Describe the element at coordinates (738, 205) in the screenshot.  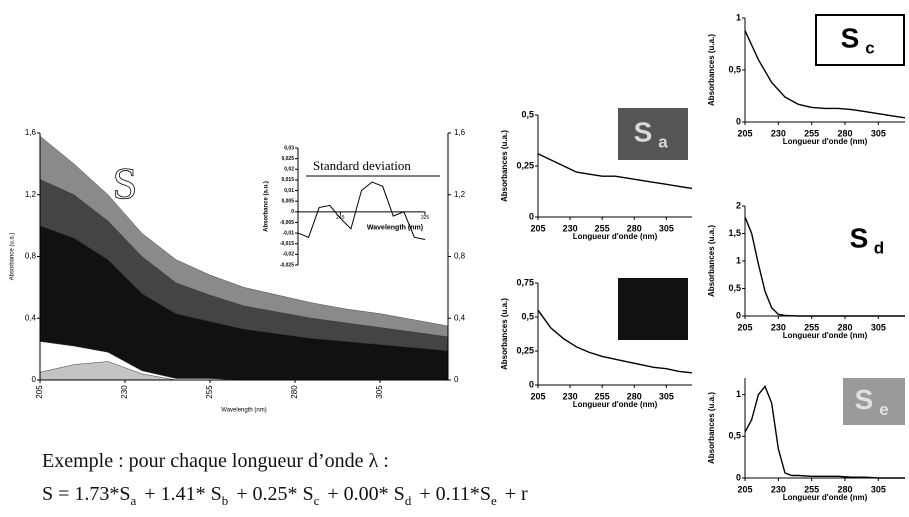
I see `y-tick-label: 2` at that location.